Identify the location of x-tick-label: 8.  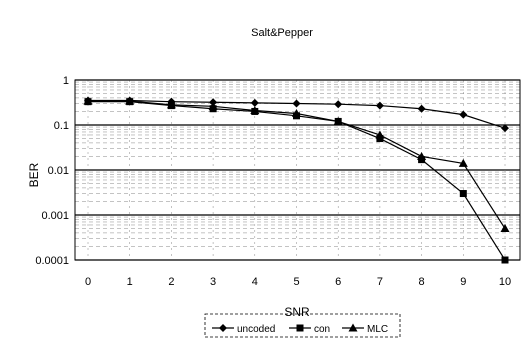
(422, 282).